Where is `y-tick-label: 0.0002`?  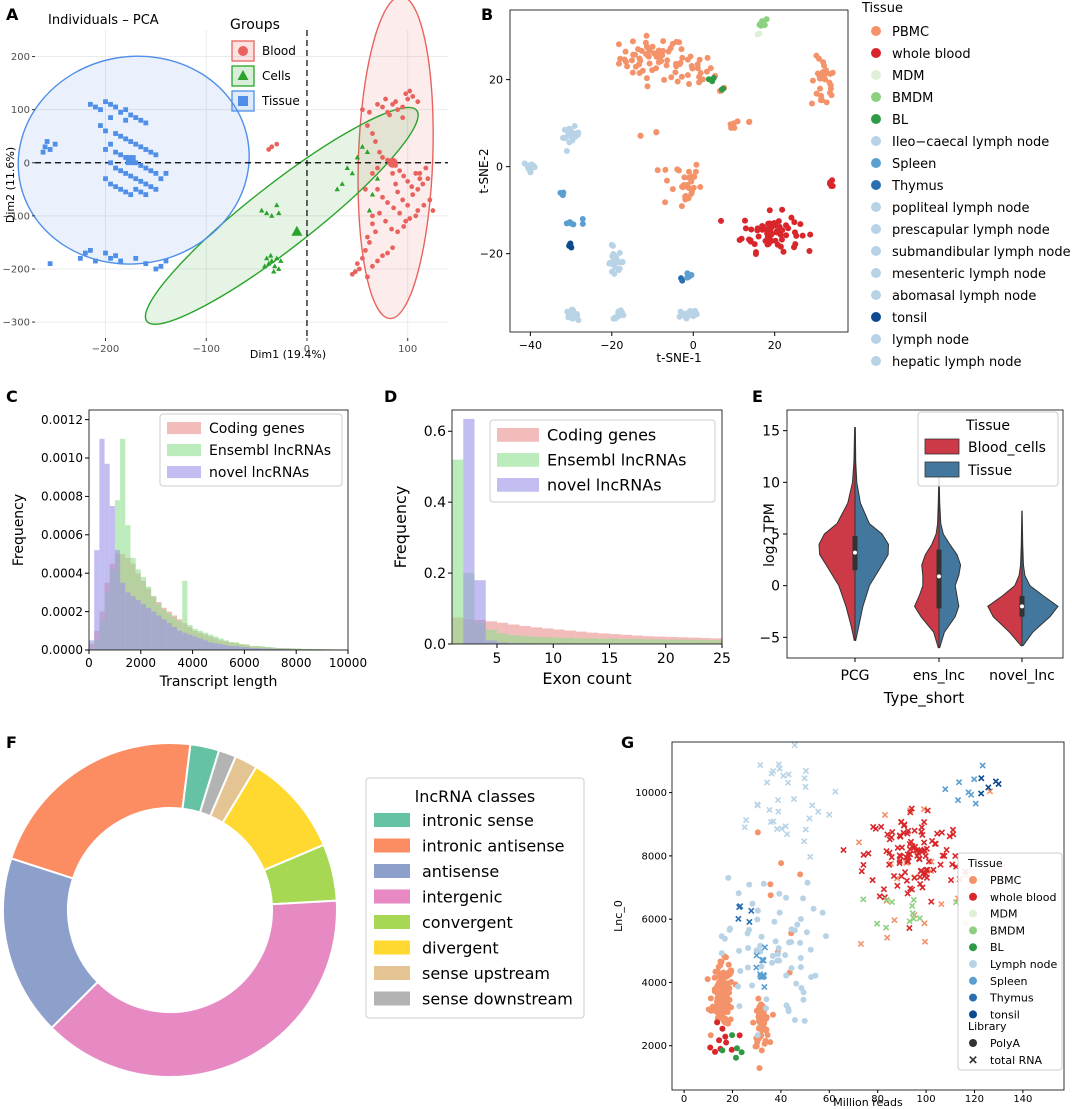 y-tick-label: 0.0002 is located at coordinates (62, 612).